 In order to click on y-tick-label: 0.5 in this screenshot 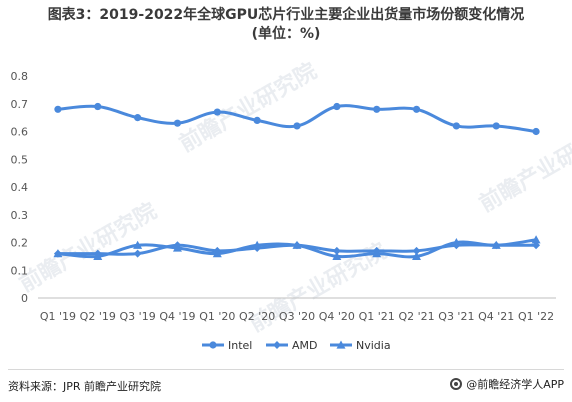, I will do `click(20, 159)`.